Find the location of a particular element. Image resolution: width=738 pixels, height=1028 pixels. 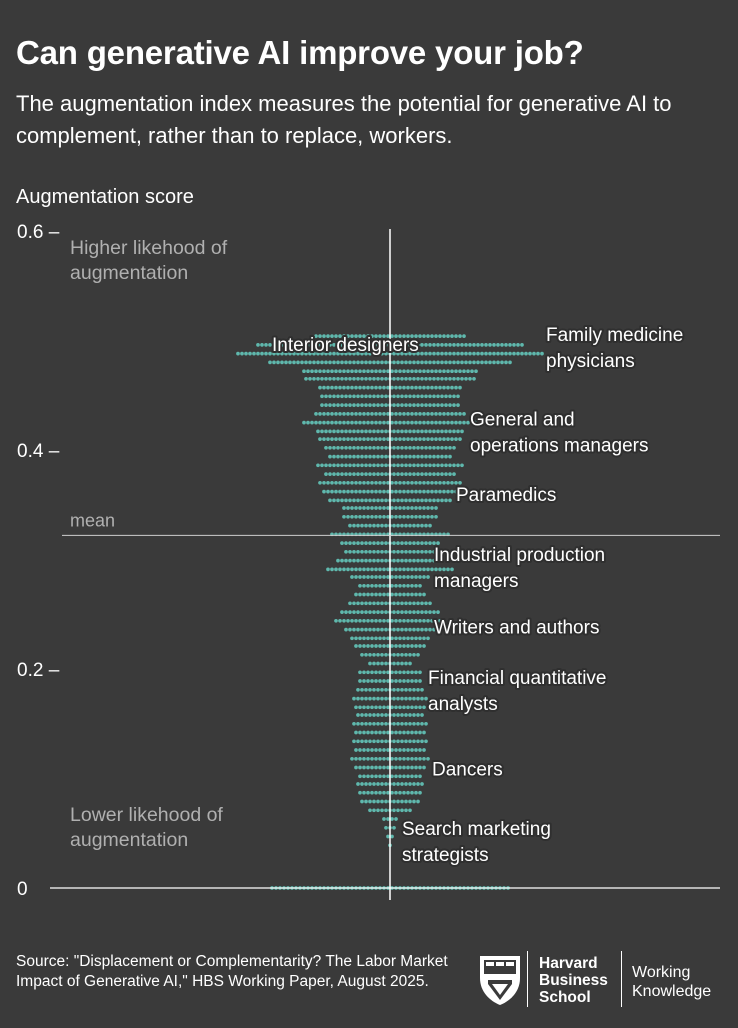

hbs-line: Business is located at coordinates (573, 980).